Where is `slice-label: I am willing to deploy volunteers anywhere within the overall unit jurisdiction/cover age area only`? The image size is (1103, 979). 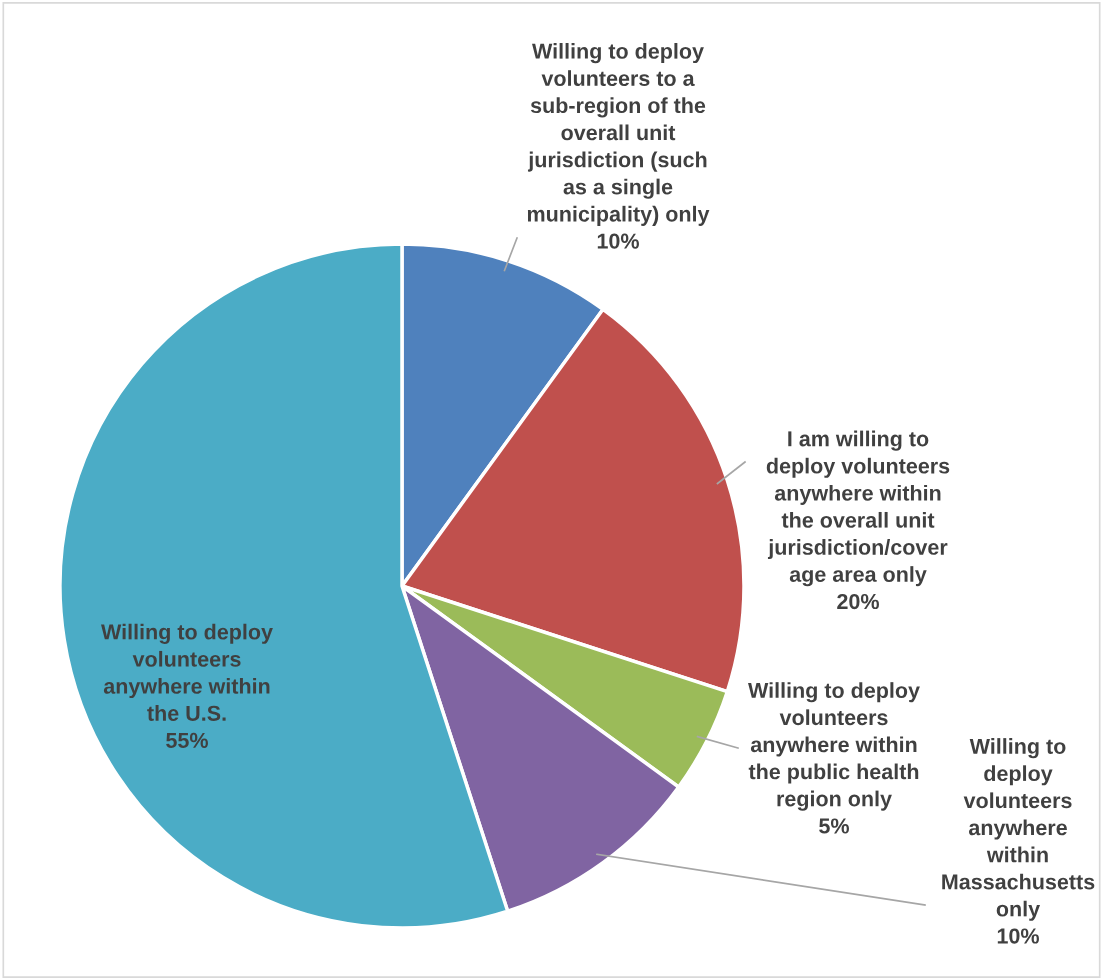
slice-label: I am willing to deploy volunteers anywhere within the overall unit jurisdiction/cover age area only is located at coordinates (858, 508).